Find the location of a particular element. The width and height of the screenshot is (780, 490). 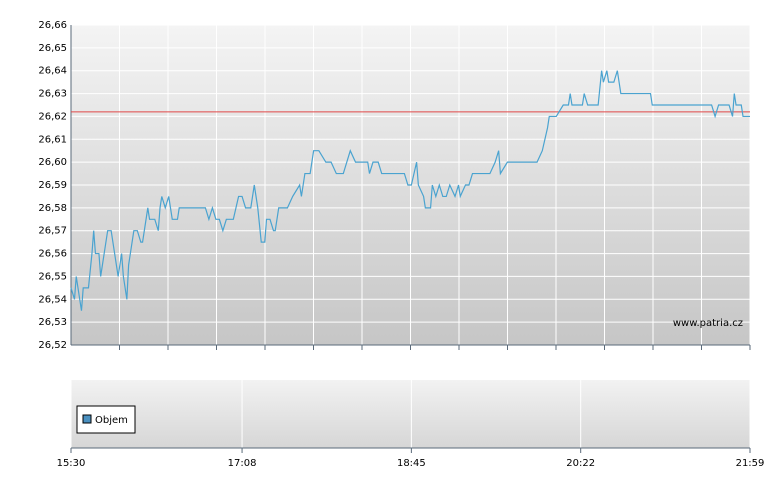

y-tick-label: 26,55 is located at coordinates (52, 276).